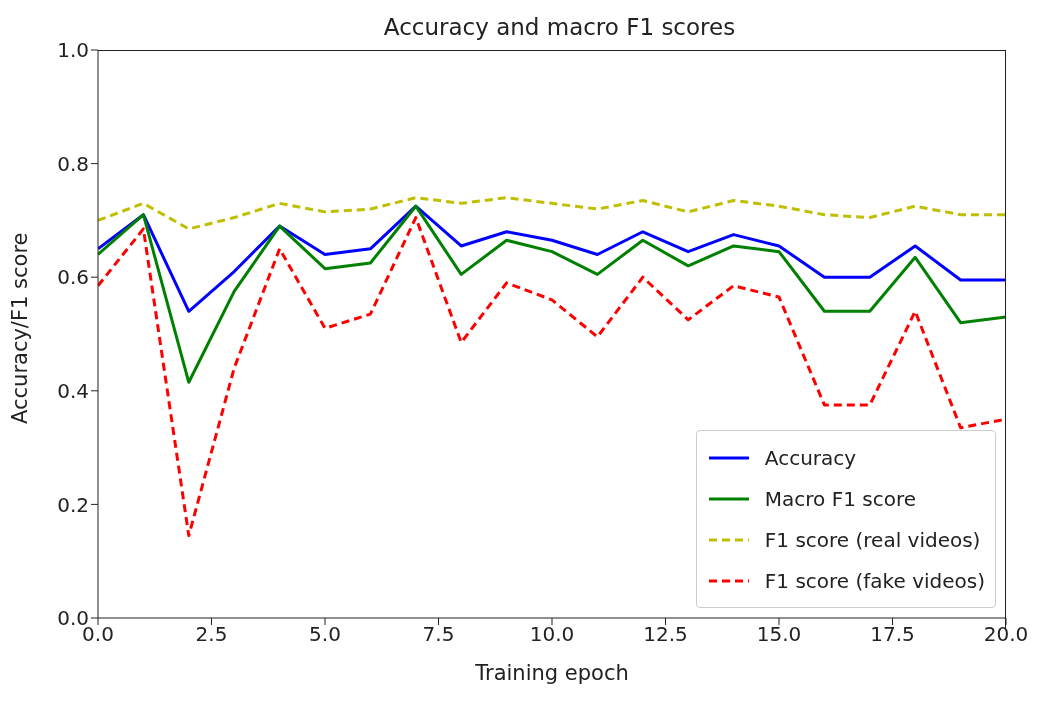  I want to click on x-tick-label: 7.5, so click(438, 634).